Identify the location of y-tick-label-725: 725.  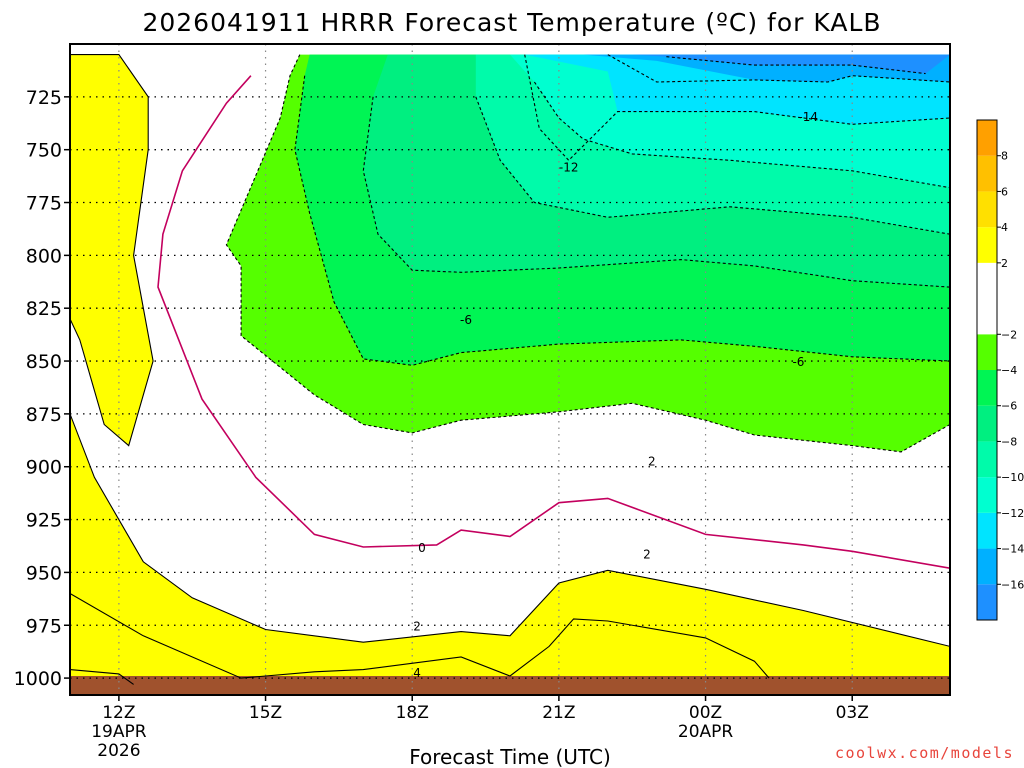
(44, 98).